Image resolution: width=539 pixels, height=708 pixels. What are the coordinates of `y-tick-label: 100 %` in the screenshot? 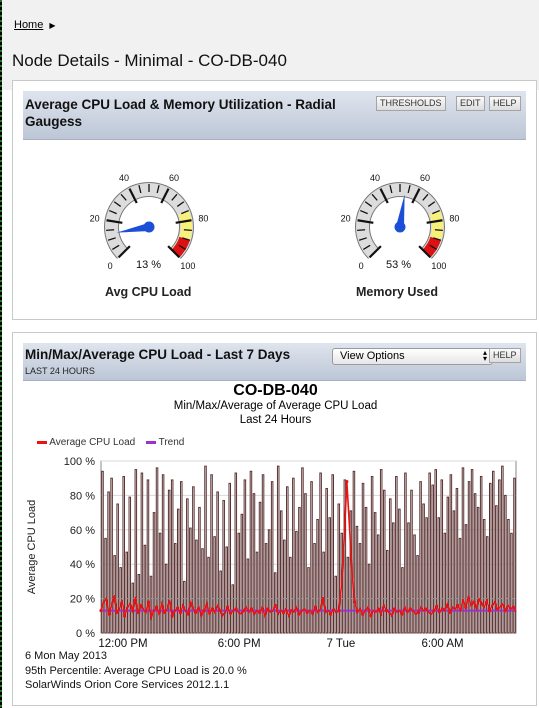 It's located at (79, 462).